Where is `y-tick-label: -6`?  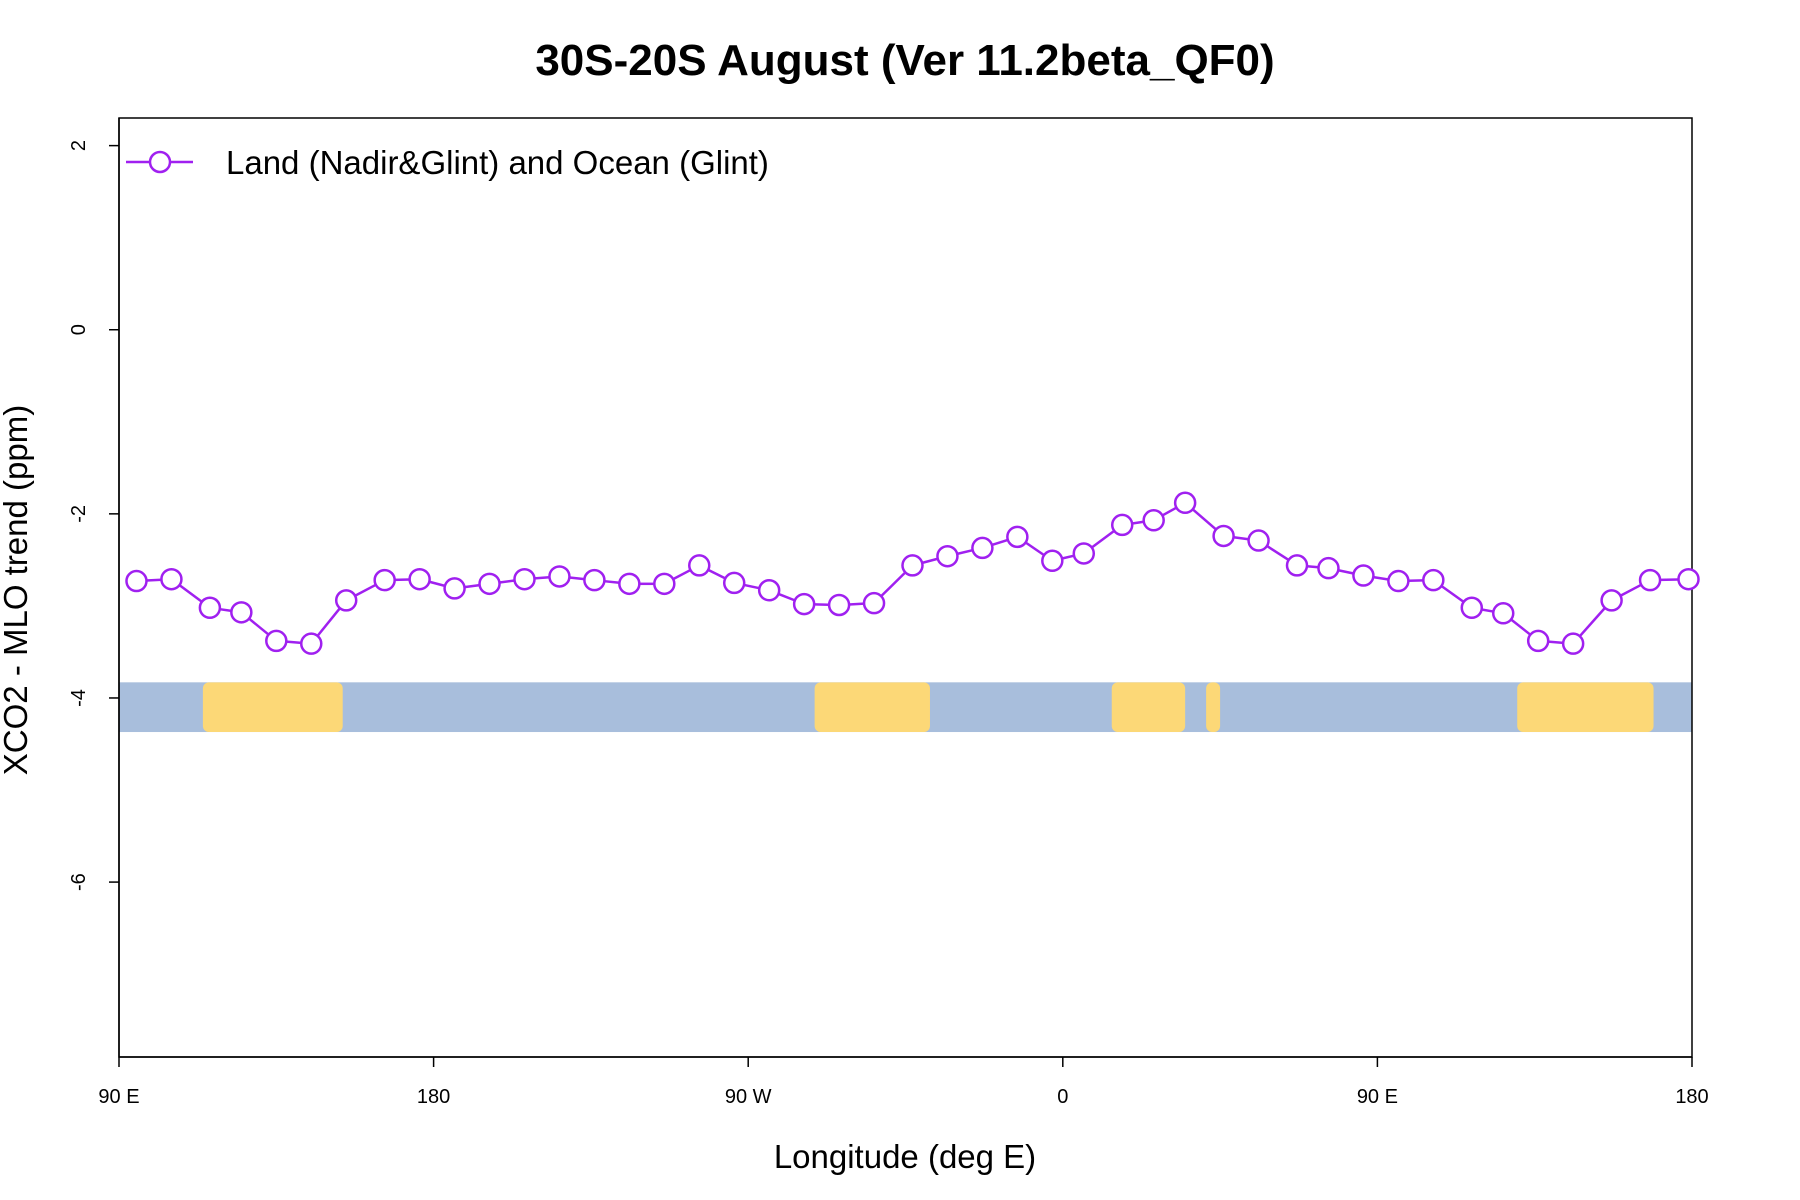 y-tick-label: -6 is located at coordinates (79, 882).